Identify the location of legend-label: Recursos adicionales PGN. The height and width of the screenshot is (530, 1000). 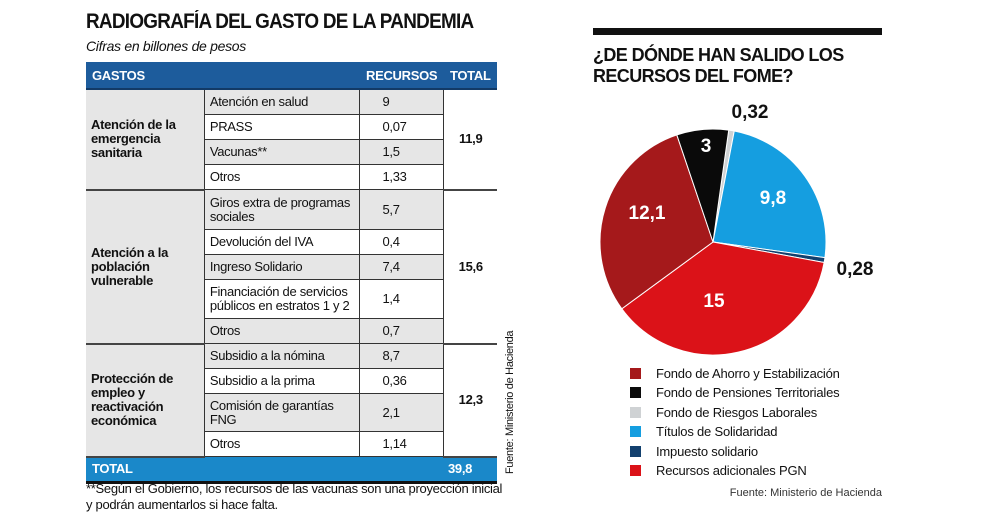
(731, 470).